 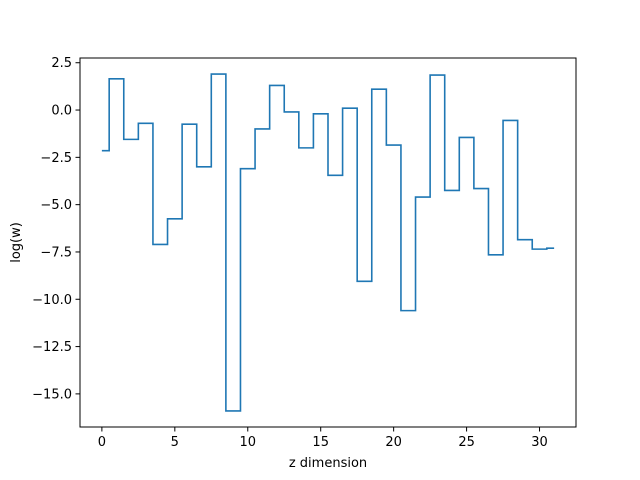 What do you see at coordinates (466, 442) in the screenshot?
I see `x-tick-label: 25` at bounding box center [466, 442].